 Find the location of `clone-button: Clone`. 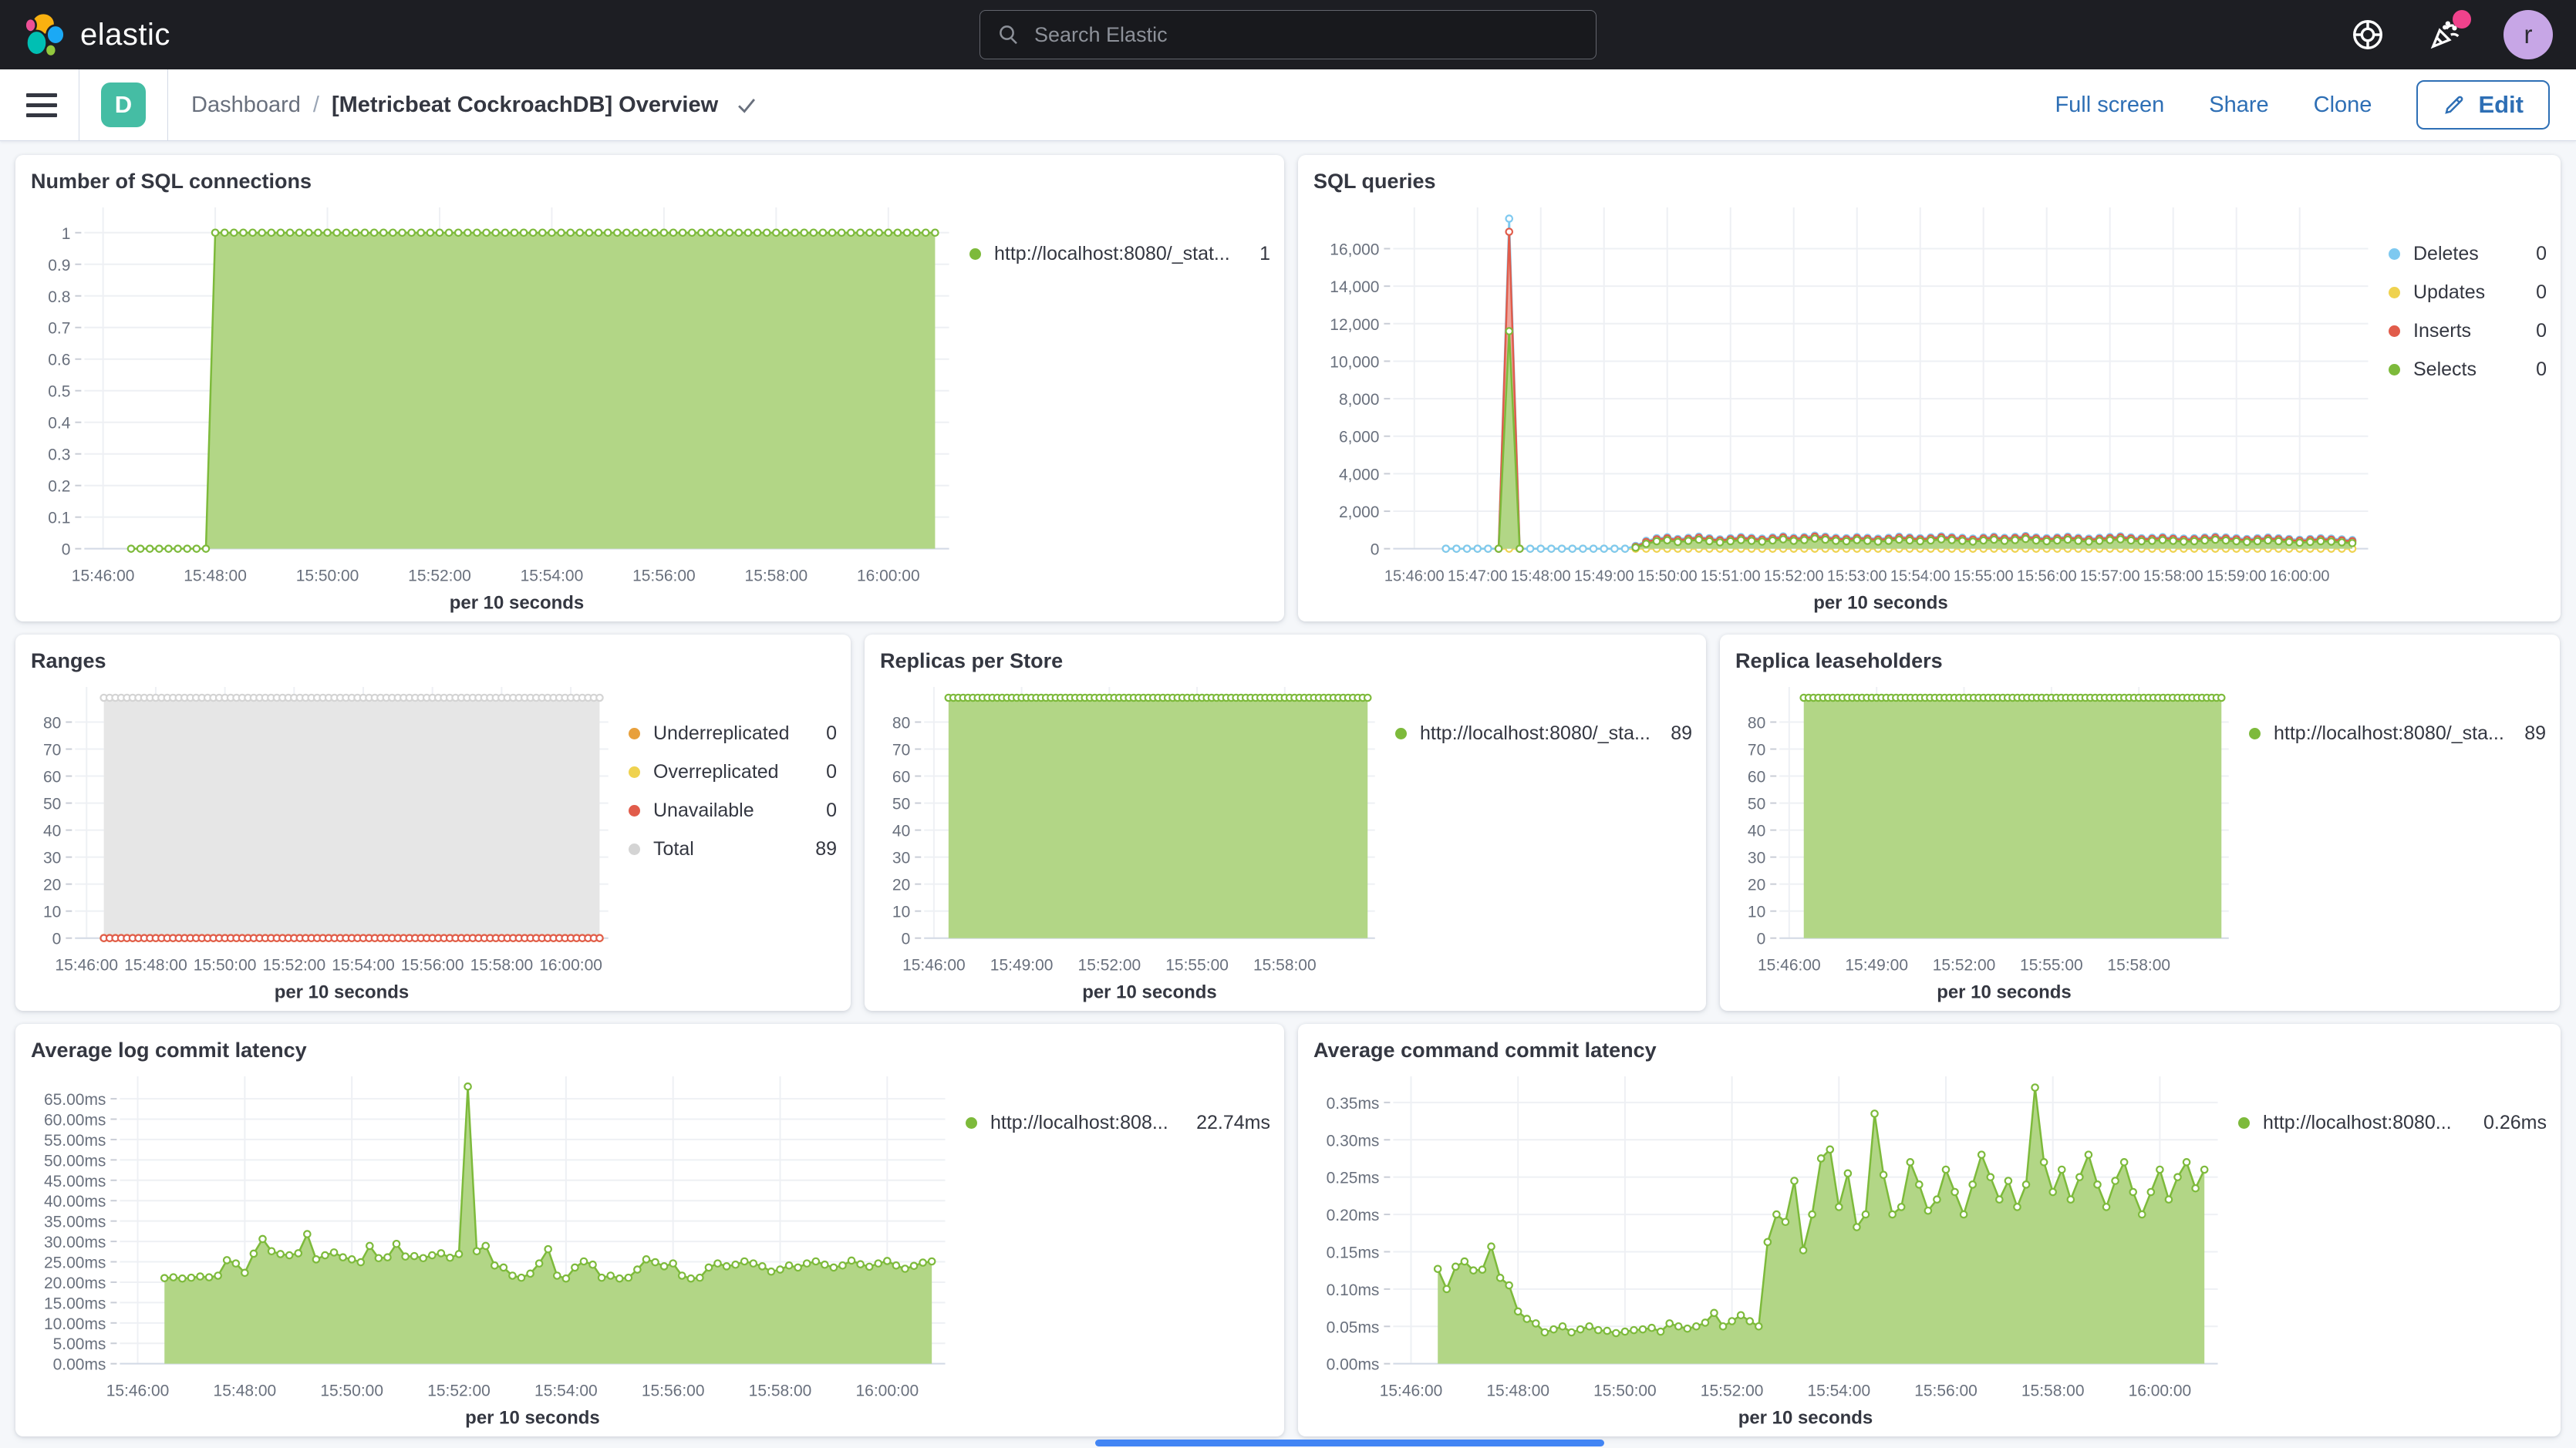

clone-button: Clone is located at coordinates (2342, 104).